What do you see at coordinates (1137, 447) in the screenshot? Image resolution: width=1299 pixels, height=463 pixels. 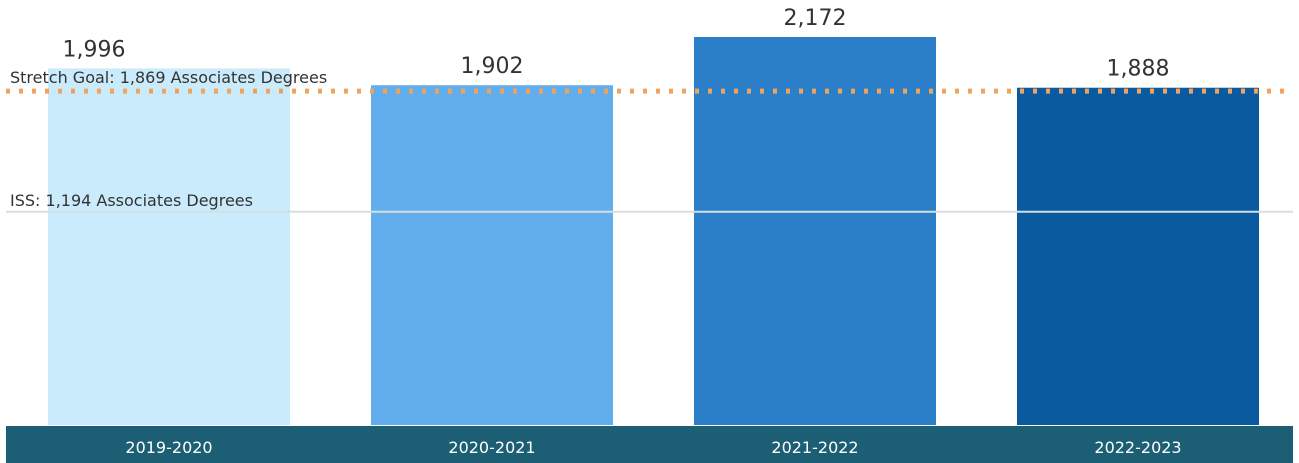 I see `x-tick-2022-2023: 2022-2023` at bounding box center [1137, 447].